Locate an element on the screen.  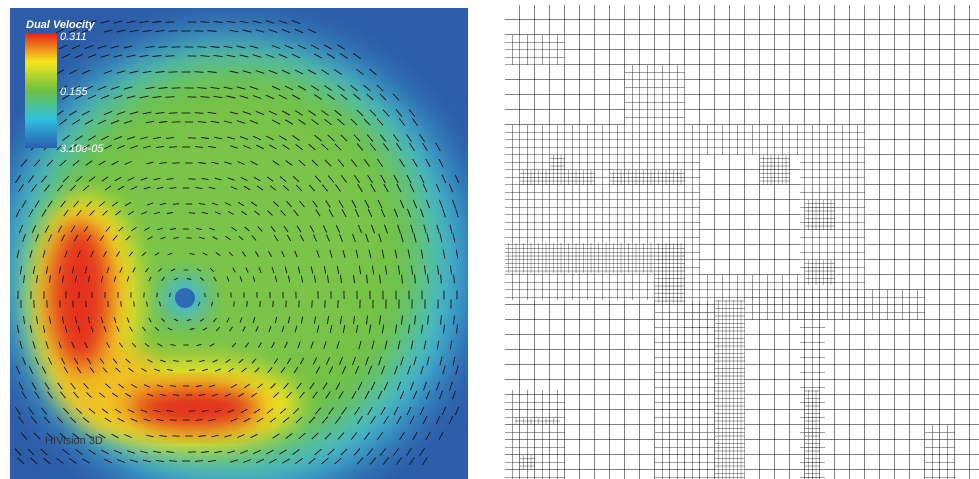
legend-min: 3.10e-05 is located at coordinates (82, 149).